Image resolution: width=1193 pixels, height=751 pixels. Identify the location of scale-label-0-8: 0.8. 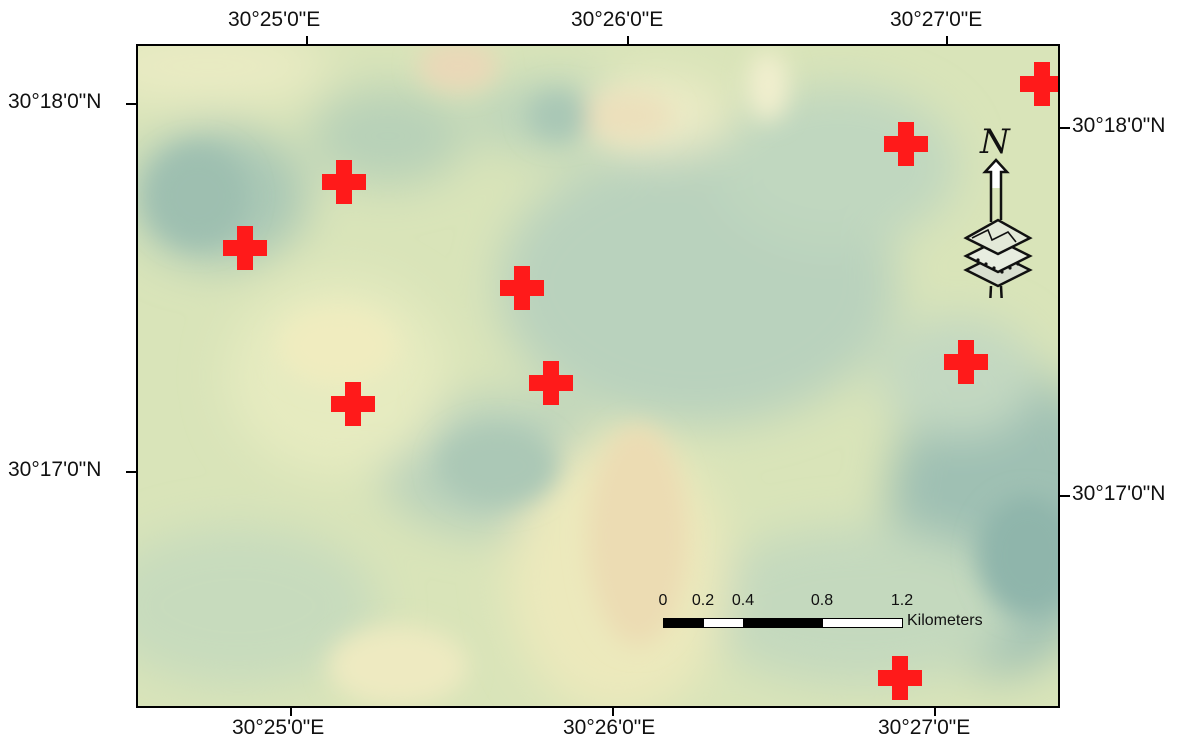
(822, 600).